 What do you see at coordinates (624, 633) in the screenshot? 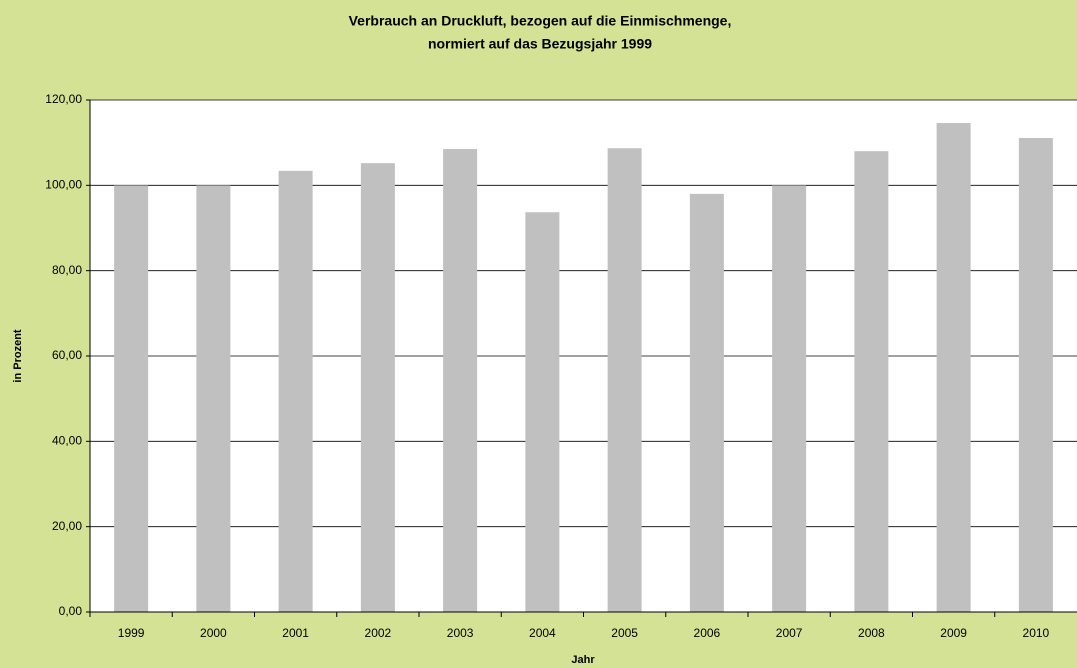
I see `x-tick-label: 2005` at bounding box center [624, 633].